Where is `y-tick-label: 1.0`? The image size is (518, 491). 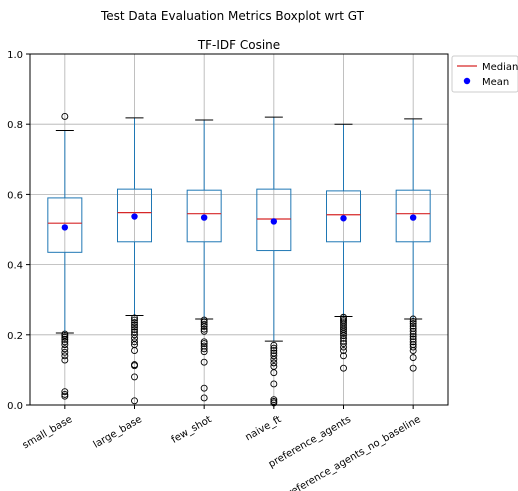 y-tick-label: 1.0 is located at coordinates (15, 55).